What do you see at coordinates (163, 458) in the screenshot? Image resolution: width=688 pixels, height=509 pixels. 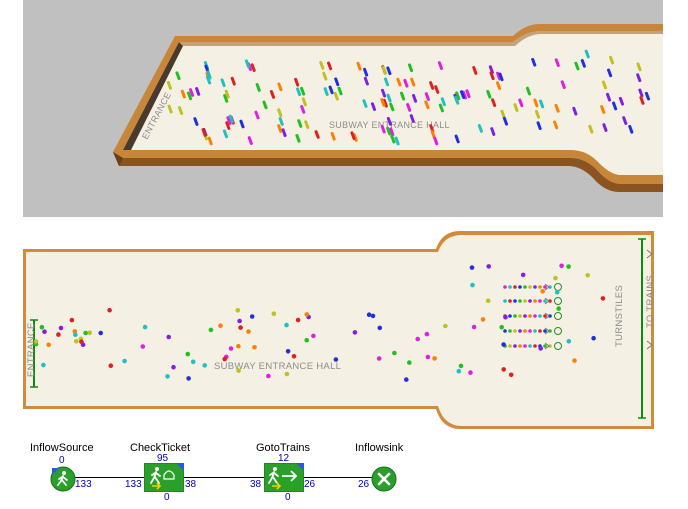 I see `count-checkticket-top: 95` at bounding box center [163, 458].